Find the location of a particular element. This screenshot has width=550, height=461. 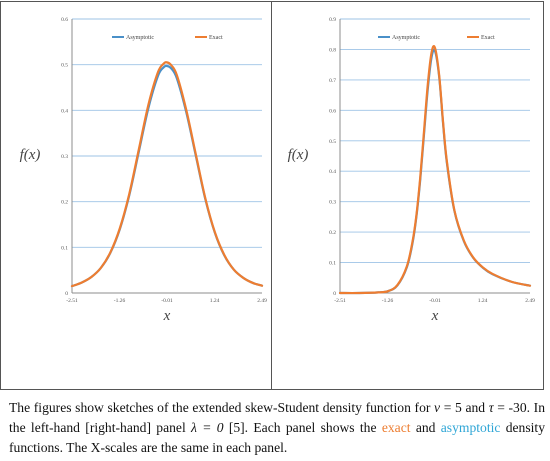

caption-exact-word: exact is located at coordinates (396, 427).